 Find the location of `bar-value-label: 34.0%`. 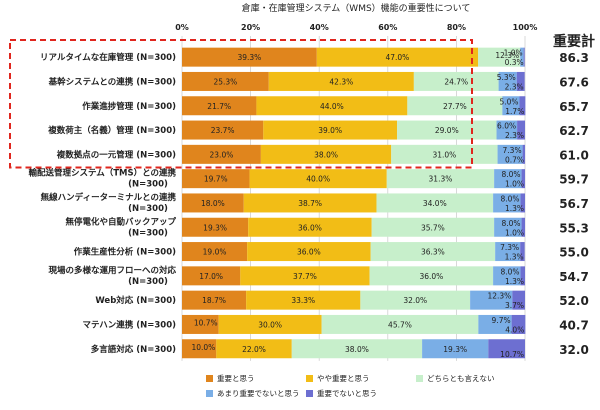

bar-value-label: 34.0% is located at coordinates (435, 203).